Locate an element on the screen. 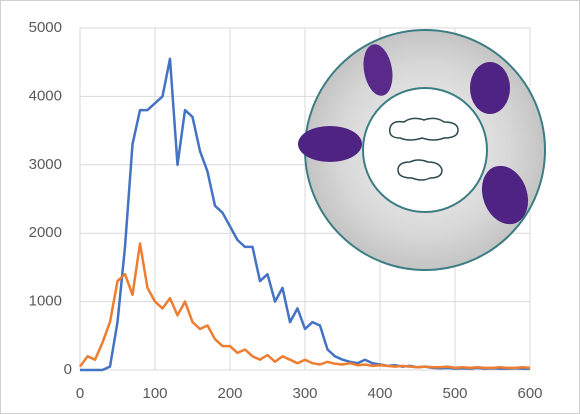 The width and height of the screenshot is (580, 414). x-tick-label: 500 is located at coordinates (454, 393).